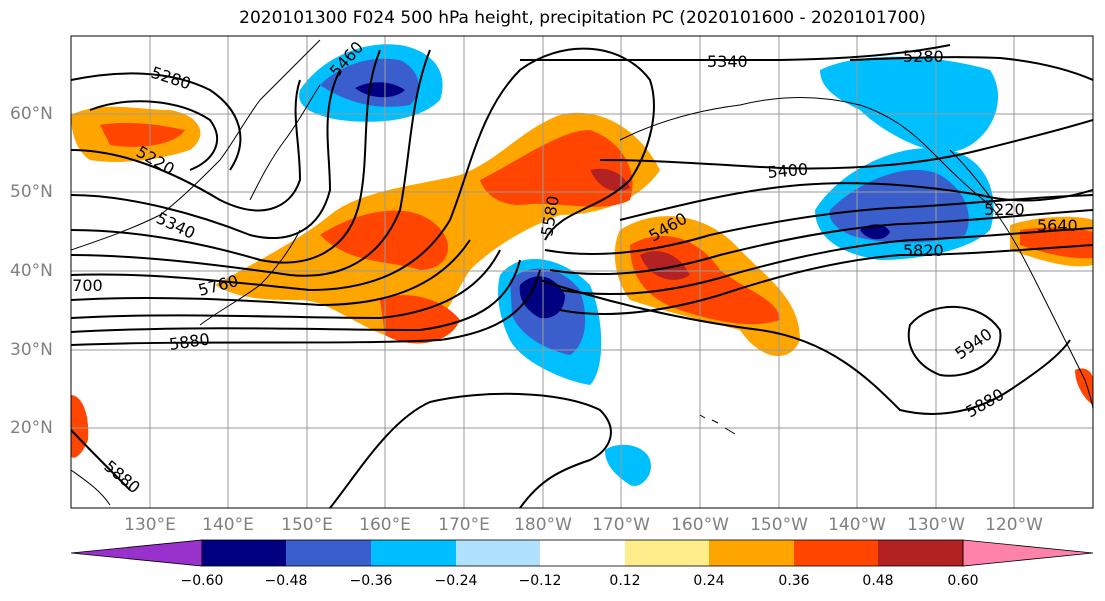 The width and height of the screenshot is (1105, 601). I want to click on lat-label: 20°N, so click(31, 428).